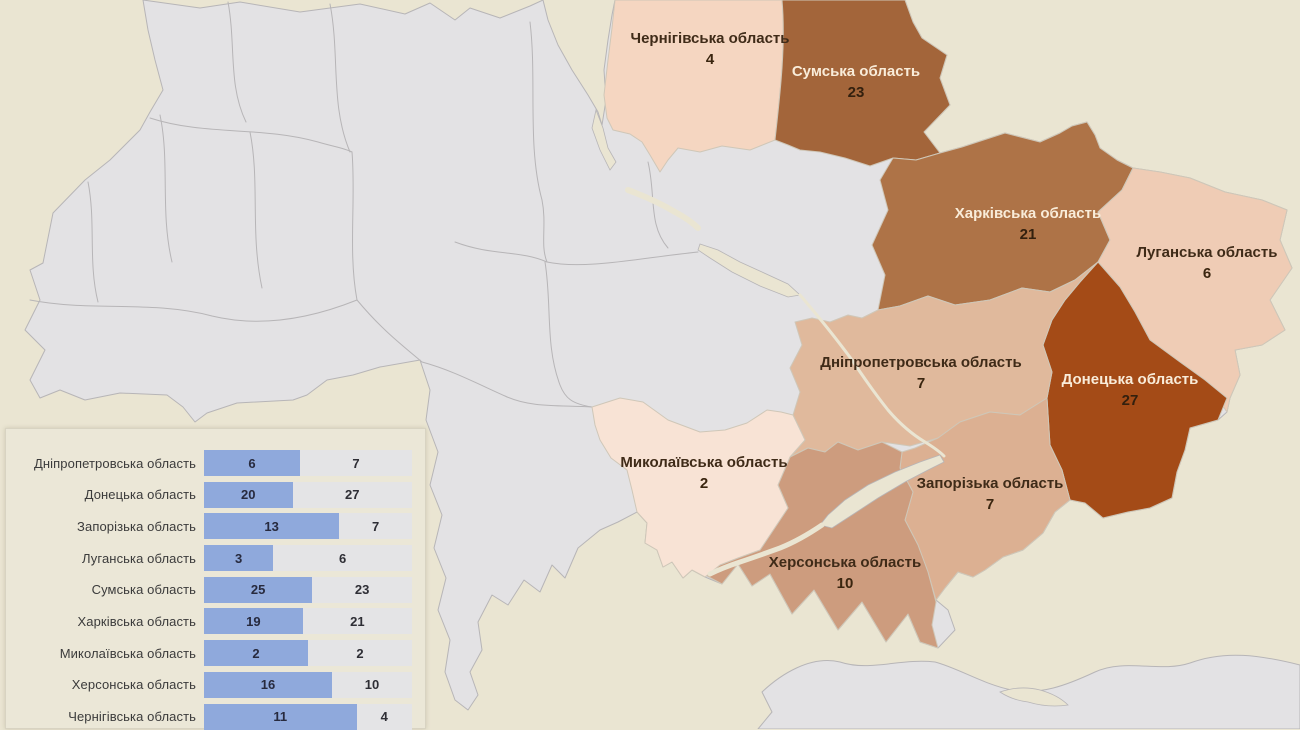 This screenshot has width=1300, height=730. What do you see at coordinates (133, 685) in the screenshot?
I see `row-label: Херсонська область` at bounding box center [133, 685].